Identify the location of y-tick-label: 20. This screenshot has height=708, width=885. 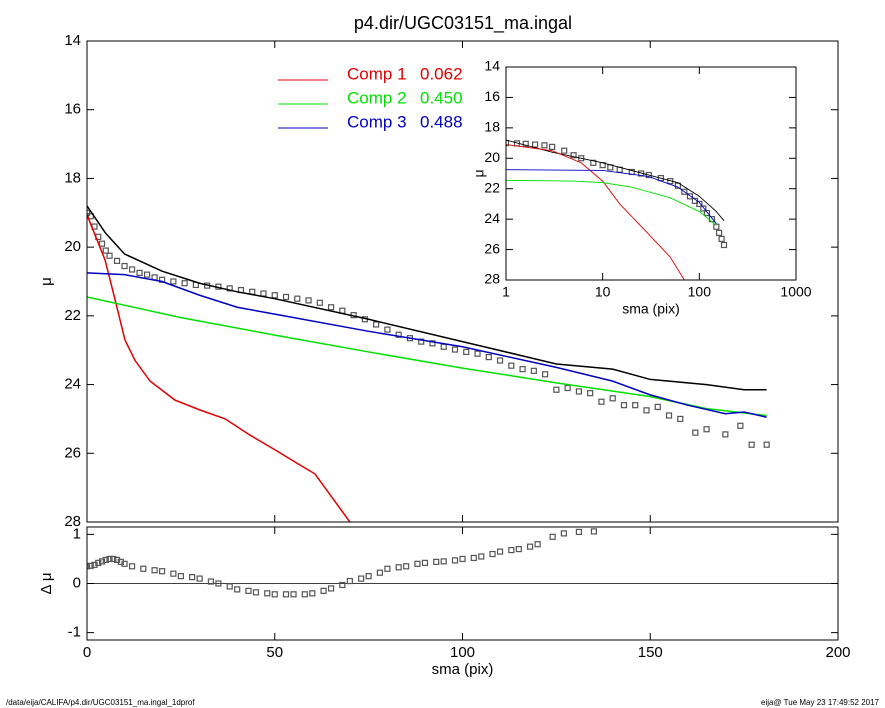
(492, 157).